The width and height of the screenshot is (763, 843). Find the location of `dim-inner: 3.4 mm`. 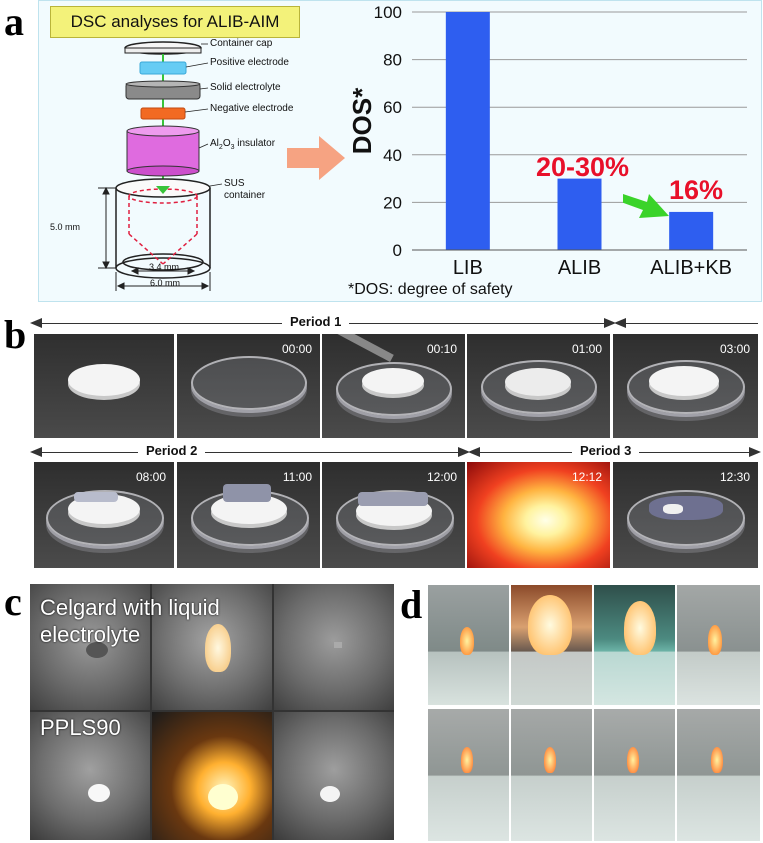

dim-inner: 3.4 mm is located at coordinates (164, 267).